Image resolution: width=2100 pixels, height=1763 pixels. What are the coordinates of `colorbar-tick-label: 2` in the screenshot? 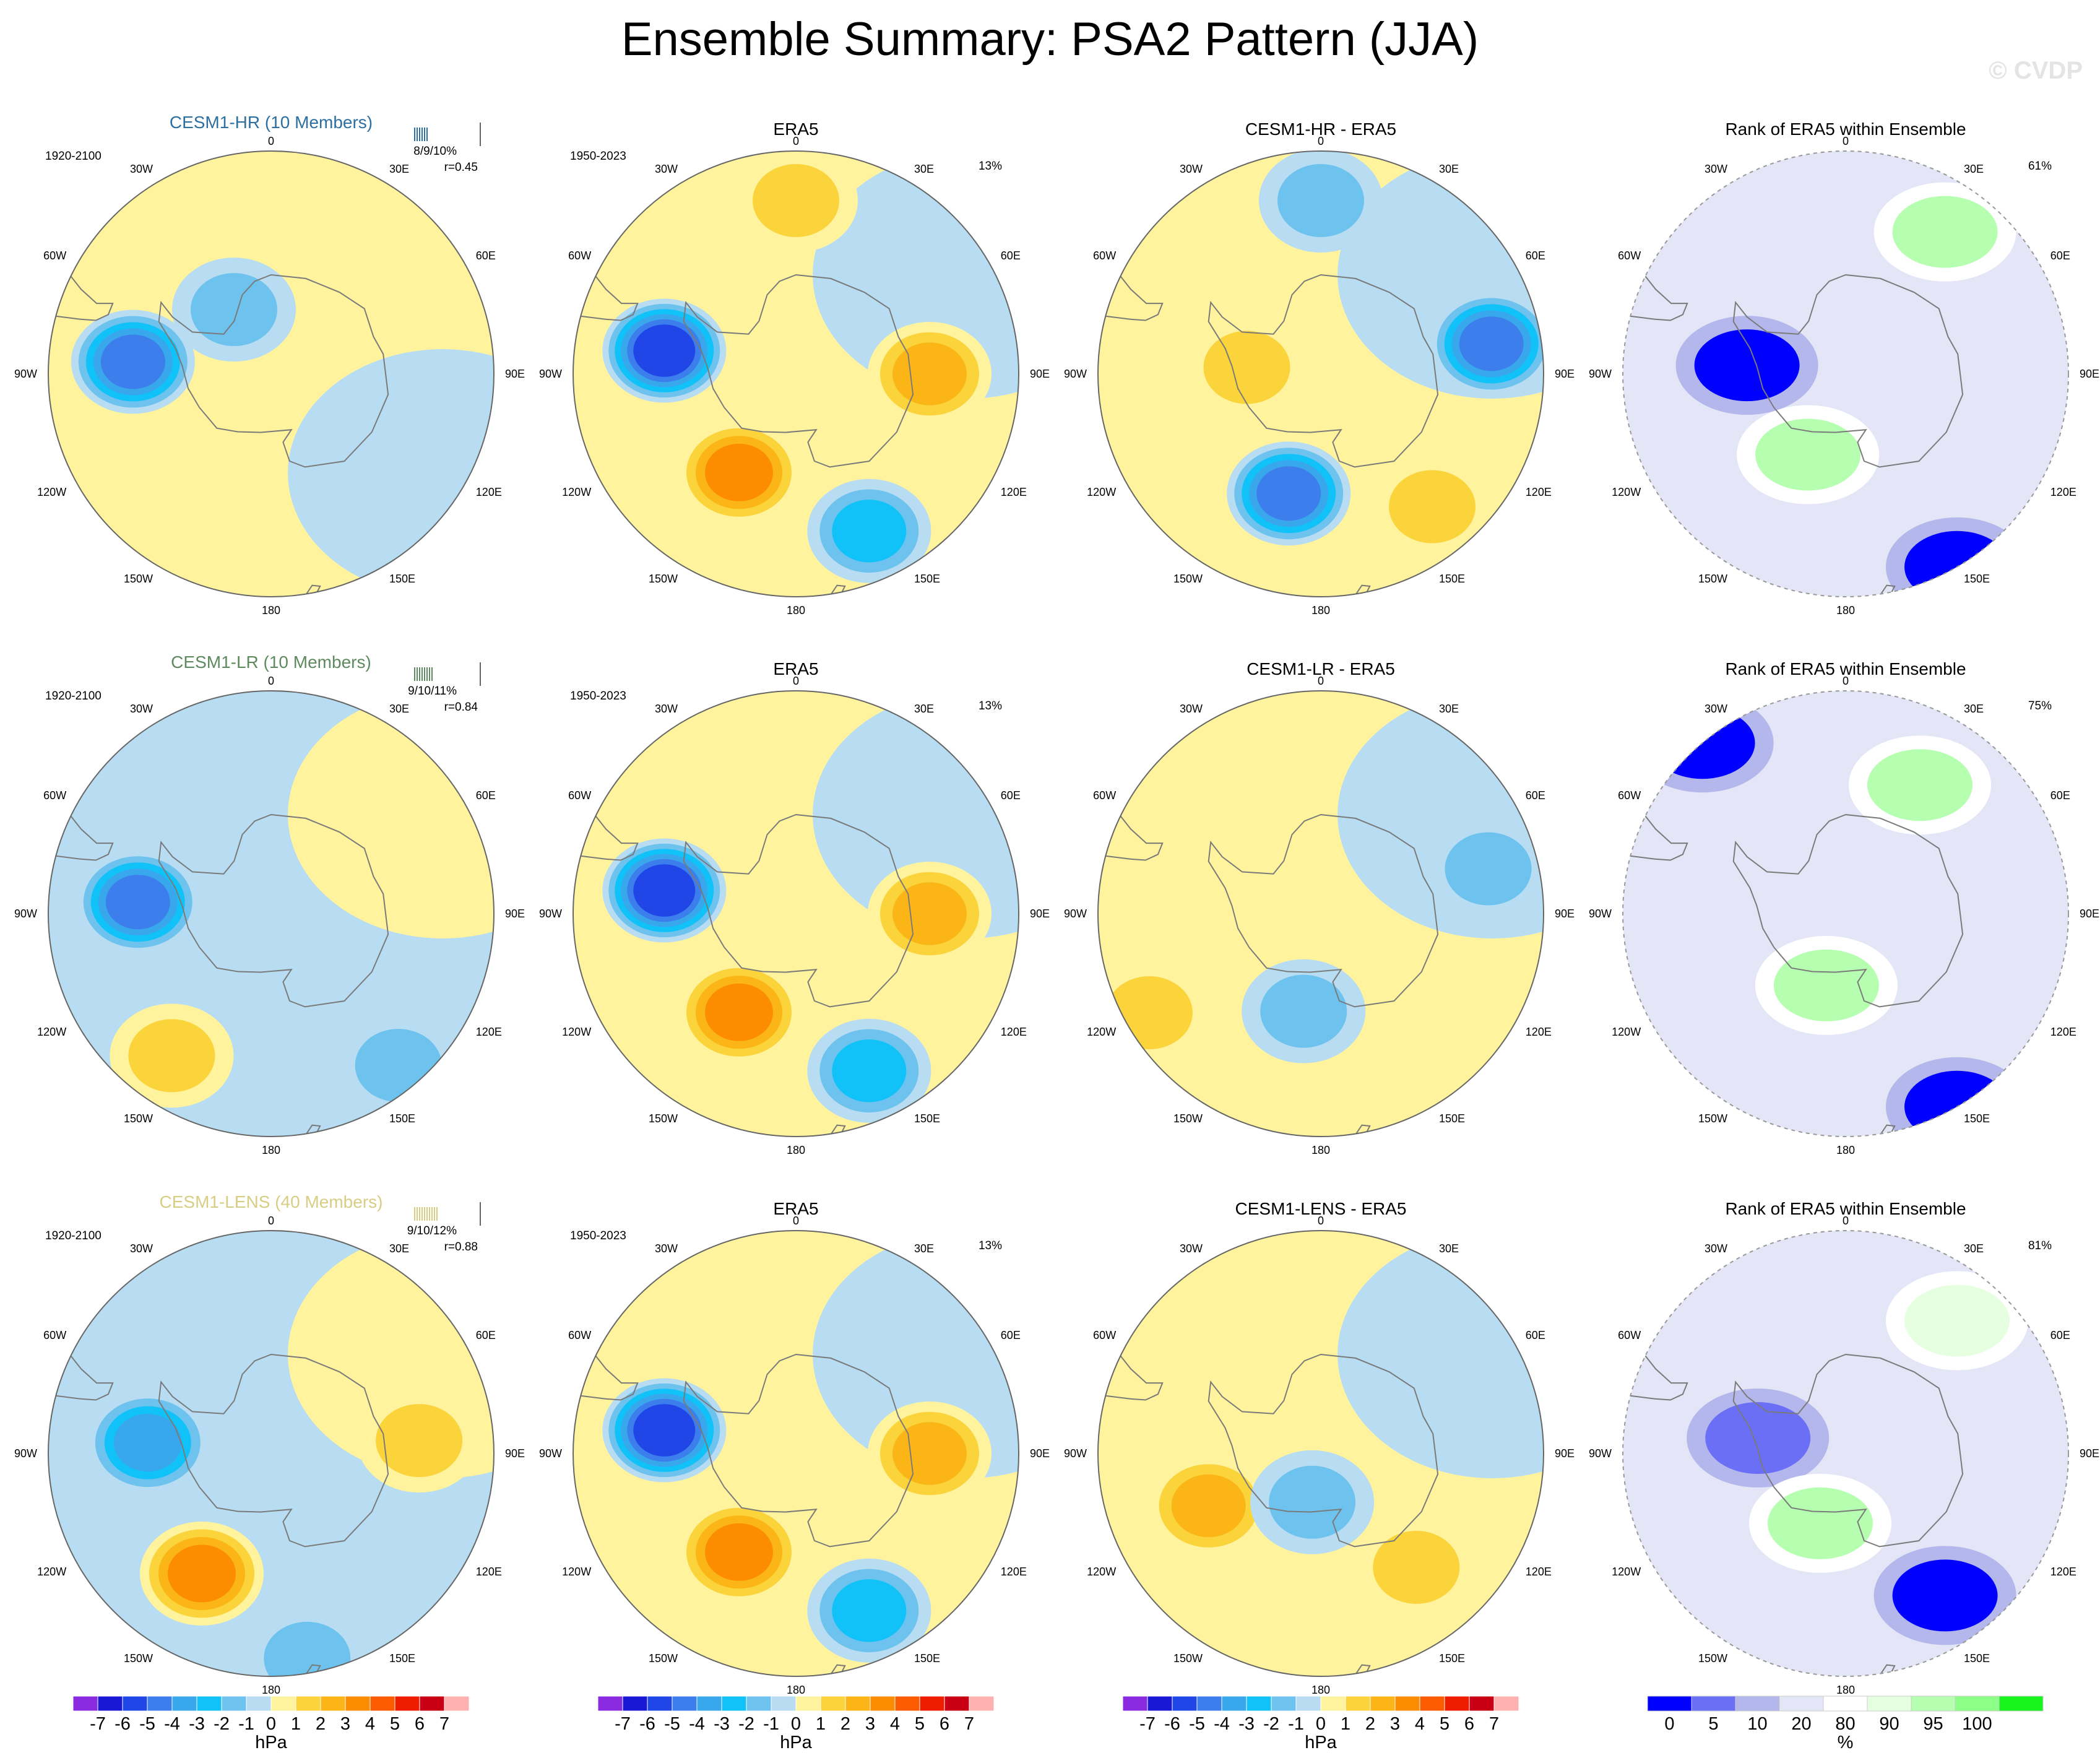 It's located at (845, 1724).